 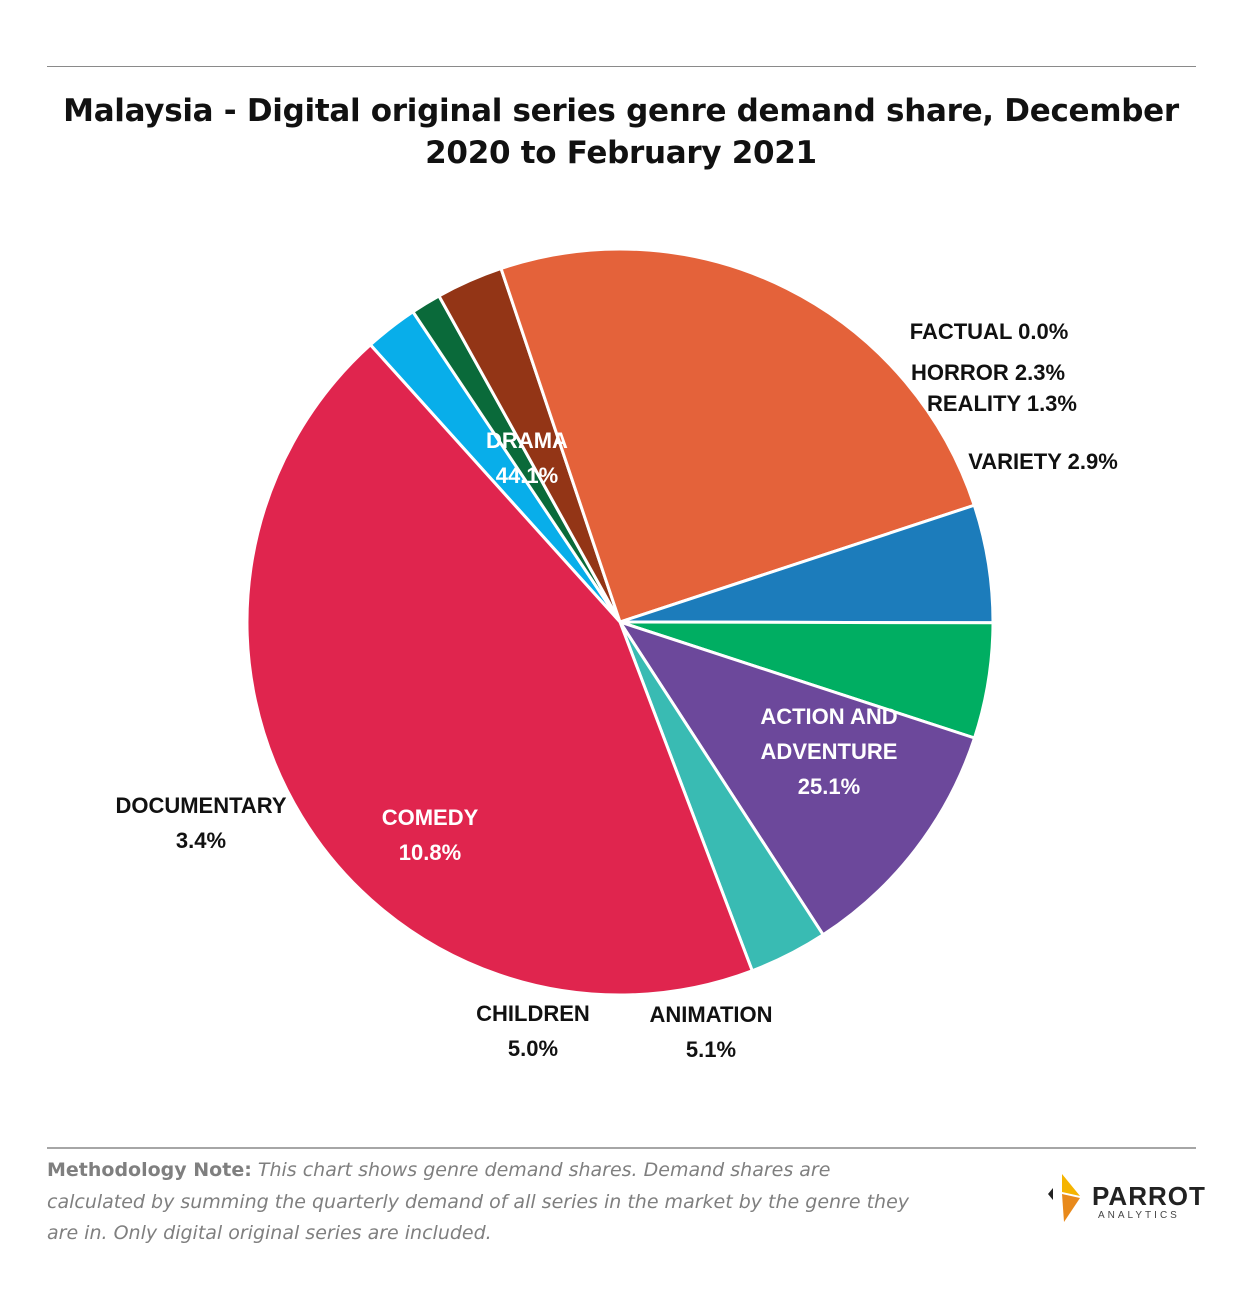 What do you see at coordinates (430, 817) in the screenshot?
I see `label-comedy-name: COMEDY` at bounding box center [430, 817].